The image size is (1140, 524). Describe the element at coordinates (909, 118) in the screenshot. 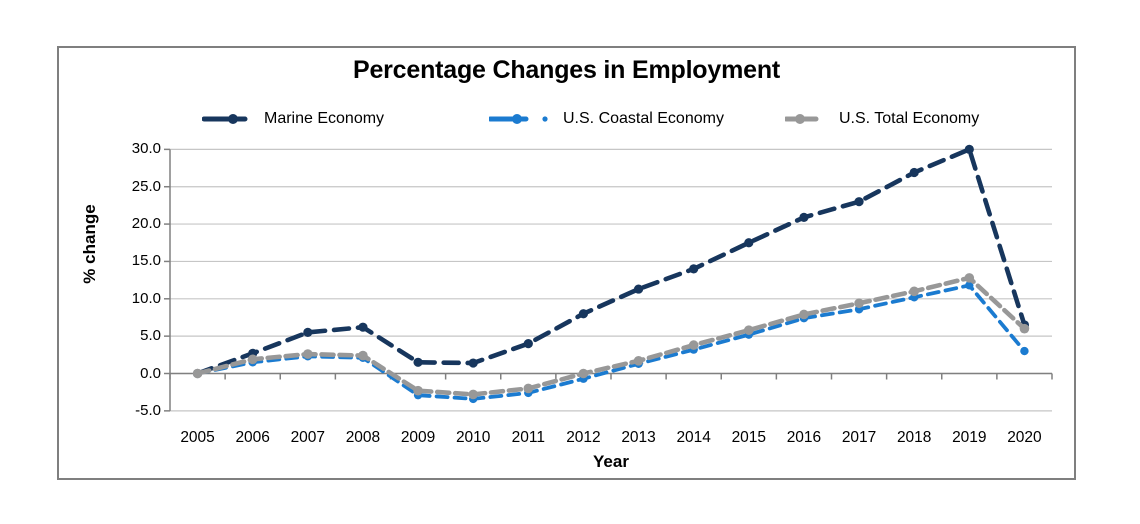

I see `legend-label-total: U.S. Total Economy` at that location.